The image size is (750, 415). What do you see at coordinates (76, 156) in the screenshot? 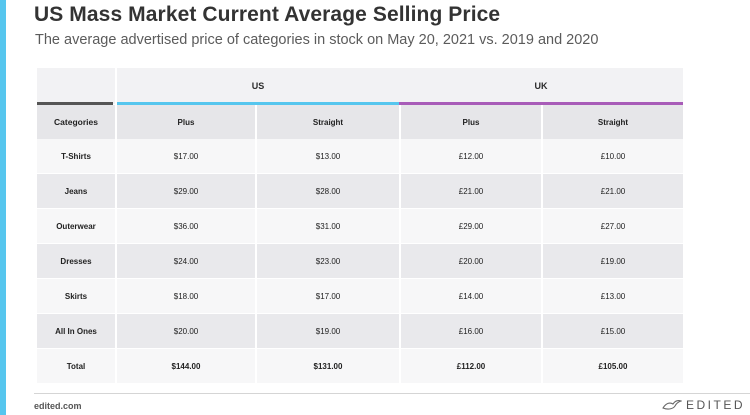
I see `row-category: T-Shirts` at bounding box center [76, 156].